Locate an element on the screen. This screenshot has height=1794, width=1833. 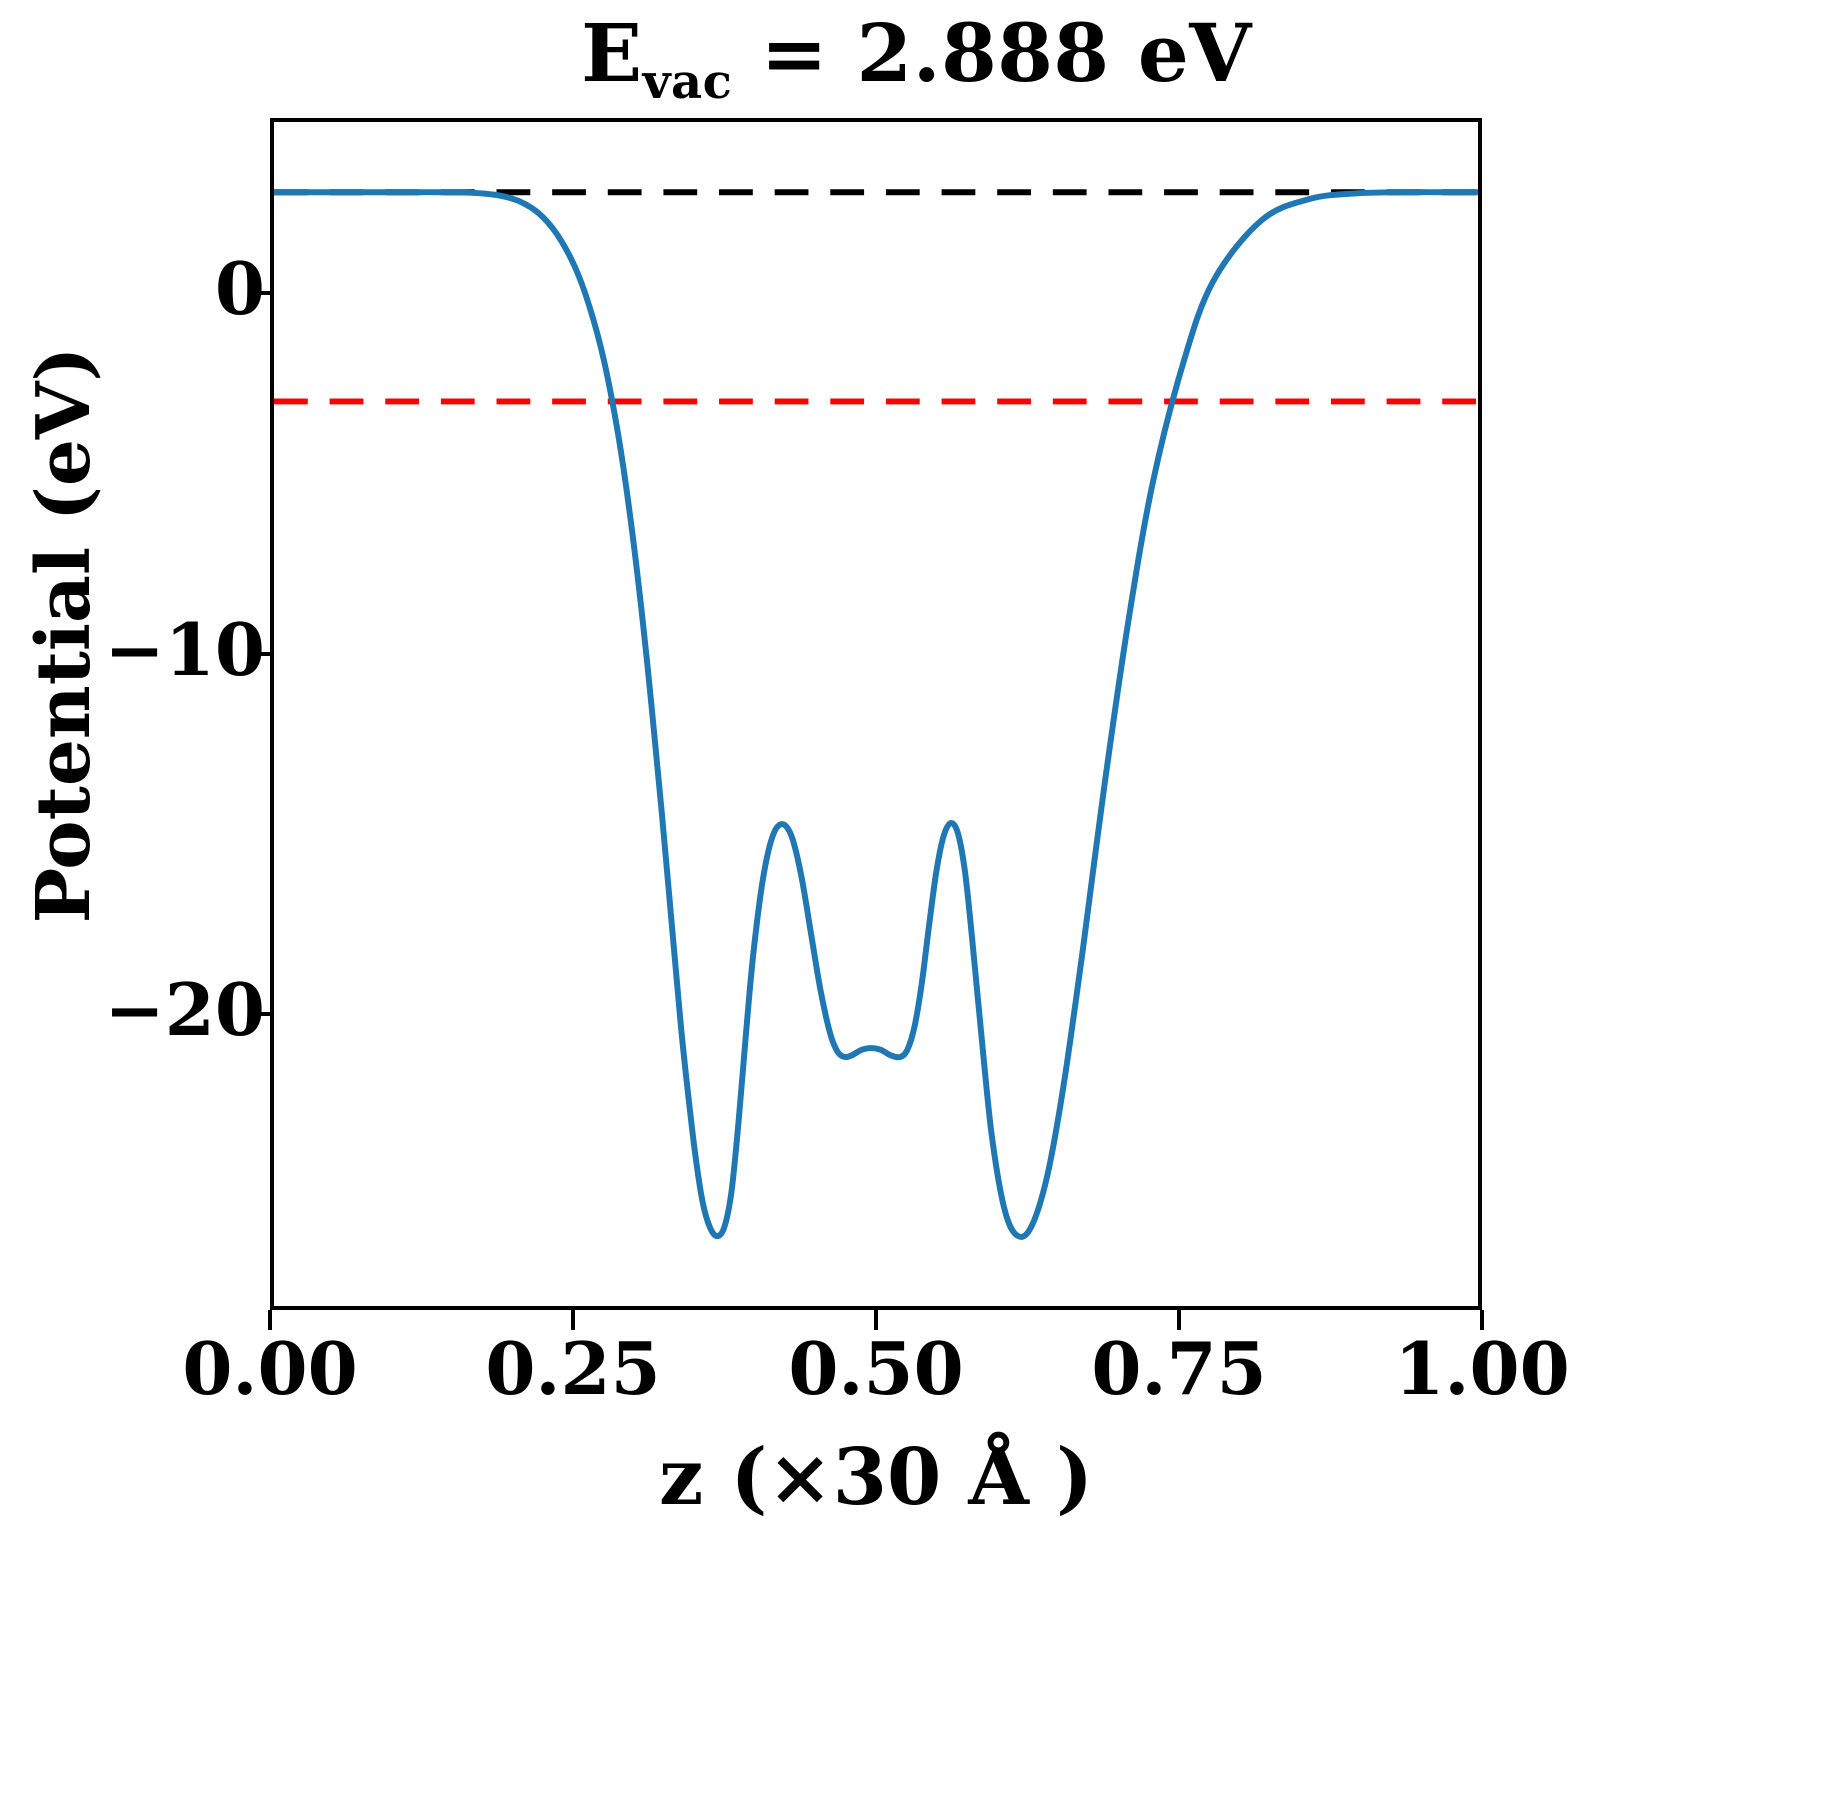
y-axis-label: Potential (eV) is located at coordinates (64, 635).